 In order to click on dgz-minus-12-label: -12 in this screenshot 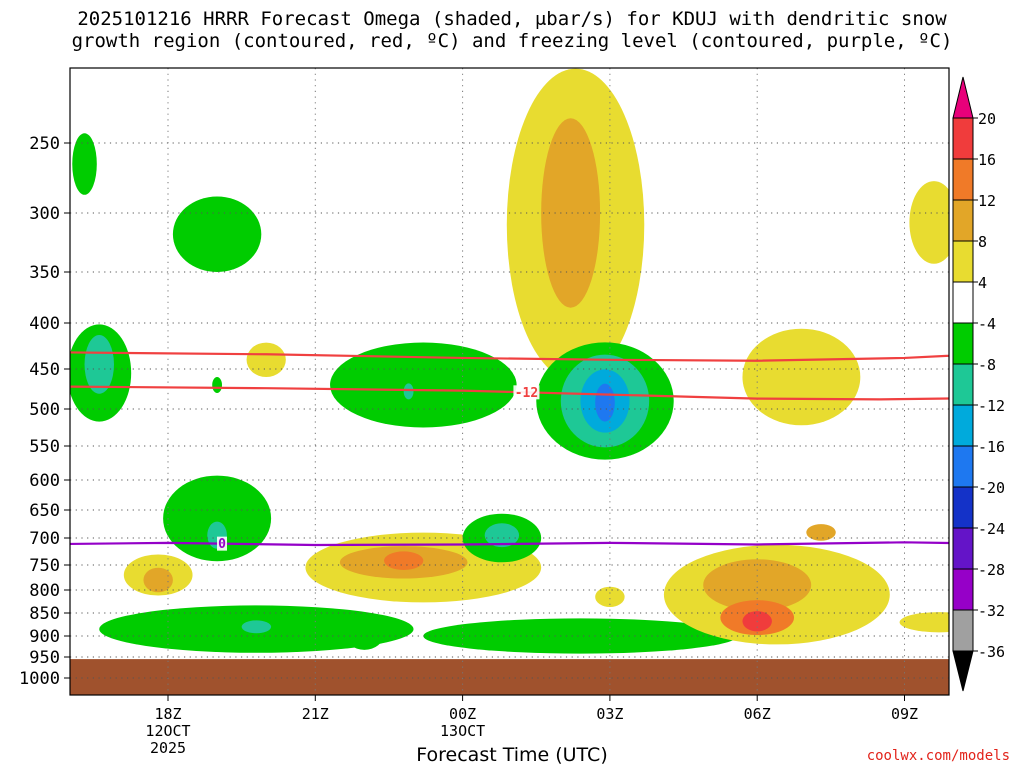, I will do `click(526, 393)`.